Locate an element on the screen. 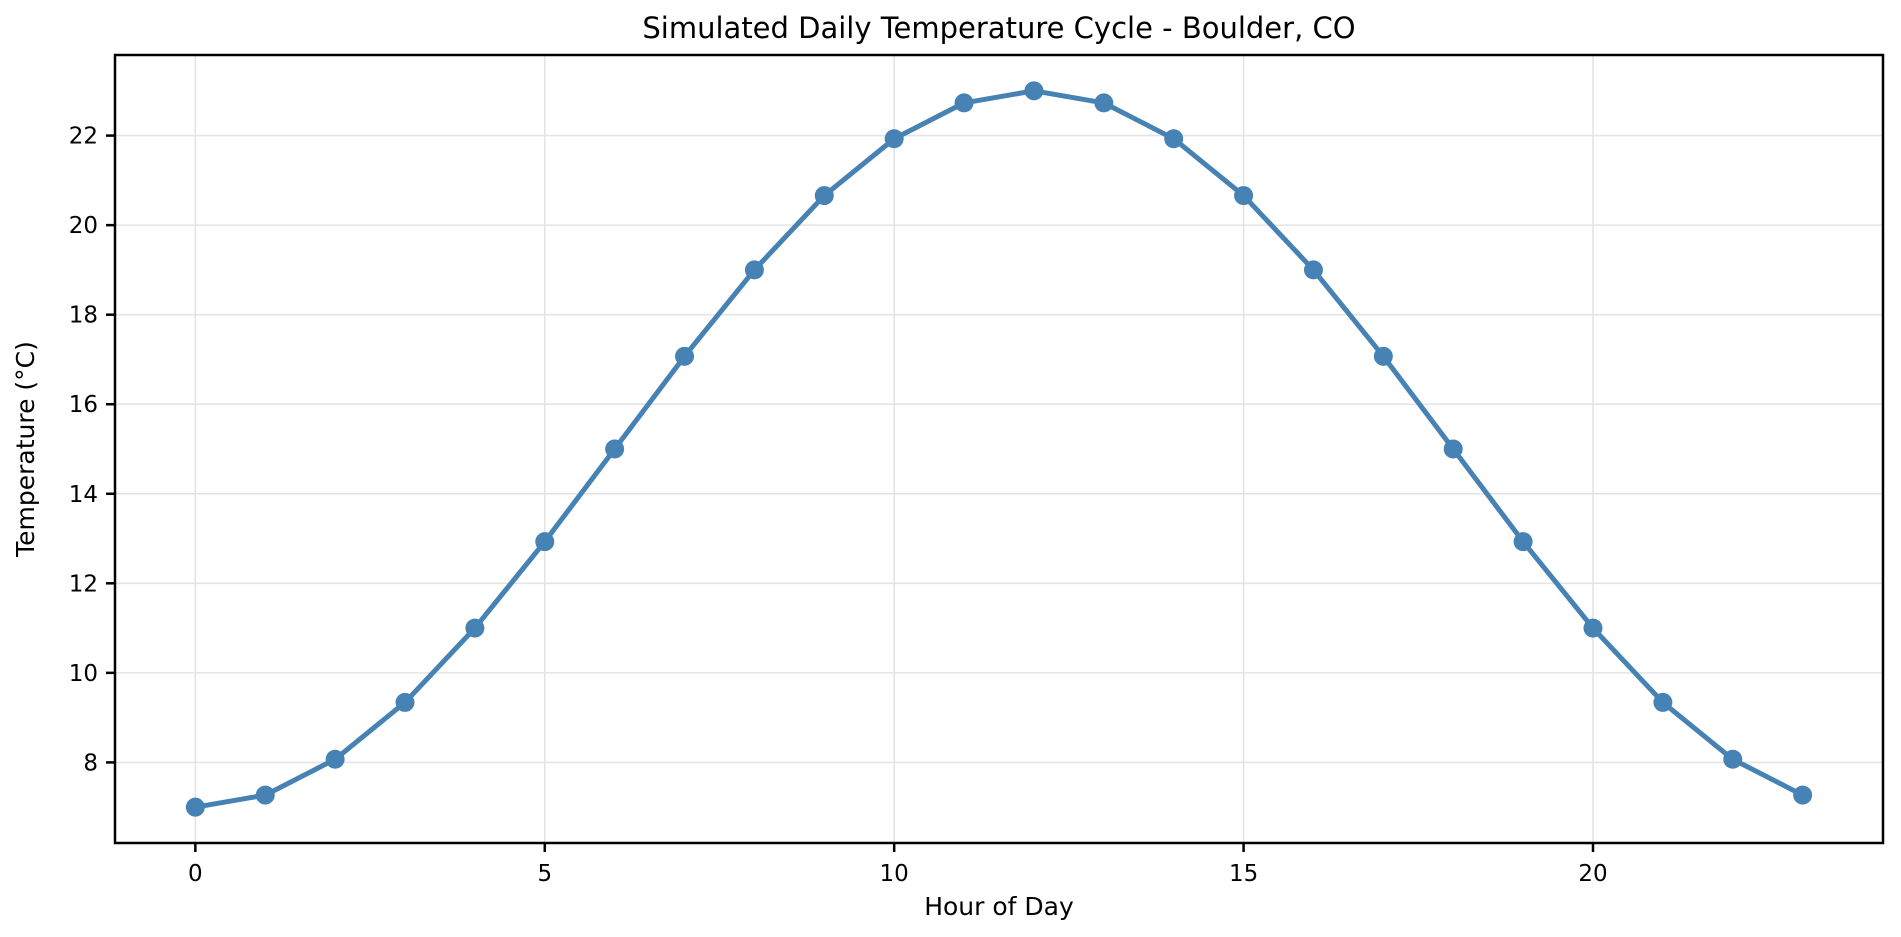 The width and height of the screenshot is (1901, 937). y-axis-label: Temperature (°C) is located at coordinates (25, 449).